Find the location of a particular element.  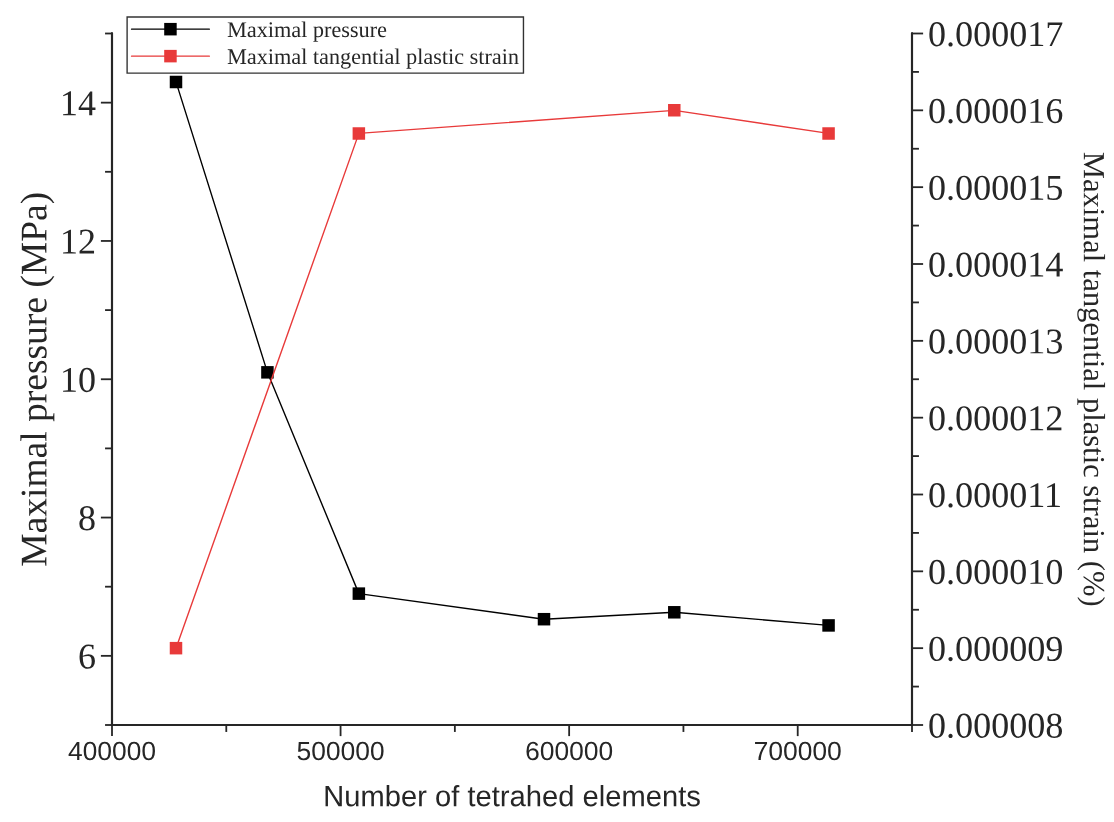

legend-label: Maximal pressure is located at coordinates (307, 31).